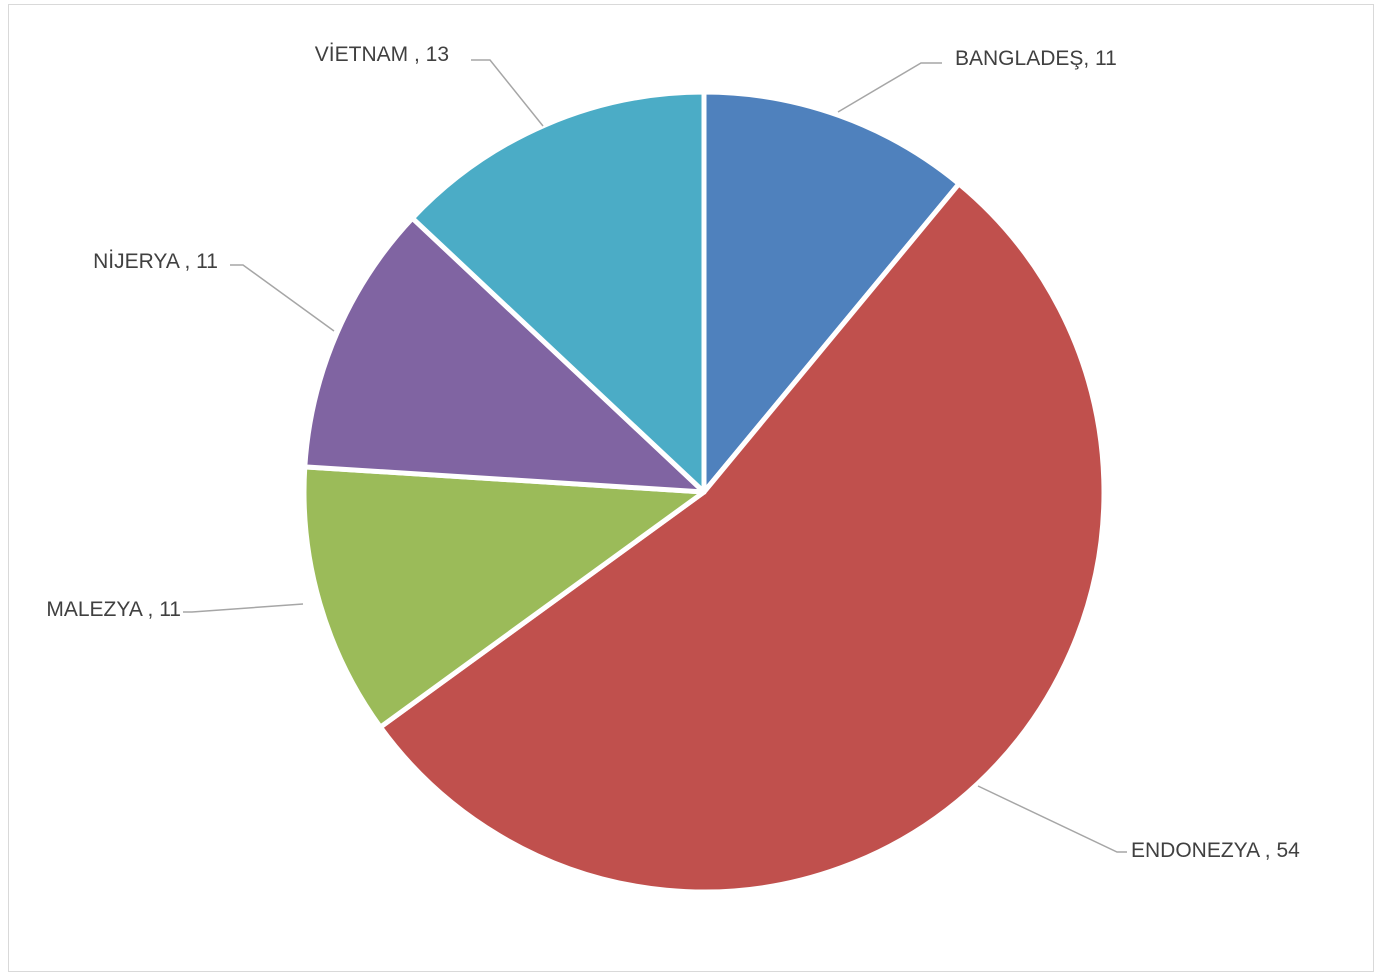 This screenshot has height=978, width=1379. Describe the element at coordinates (504, 355) in the screenshot. I see `pie-slice-nijerya` at that location.